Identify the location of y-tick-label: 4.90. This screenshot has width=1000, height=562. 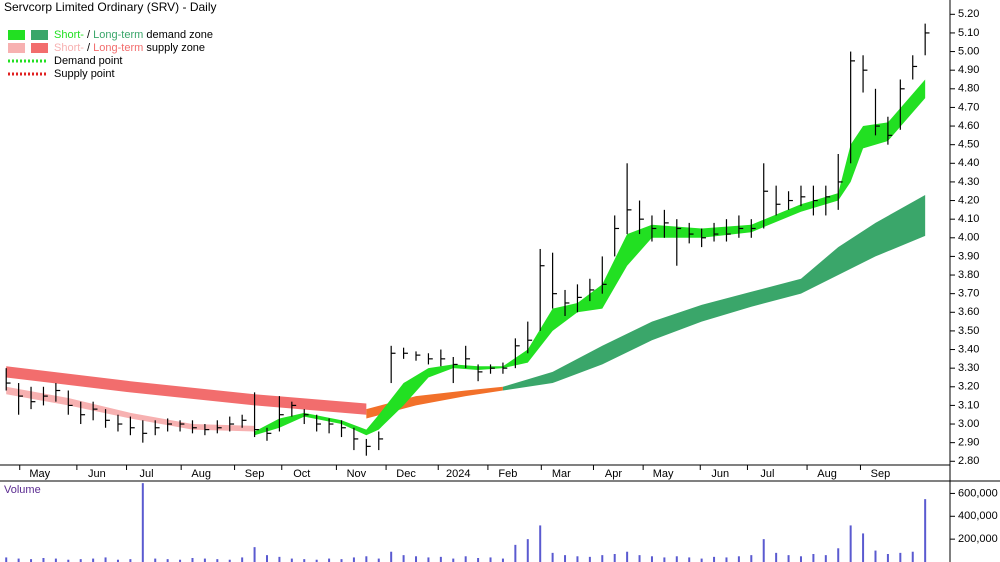
(968, 70).